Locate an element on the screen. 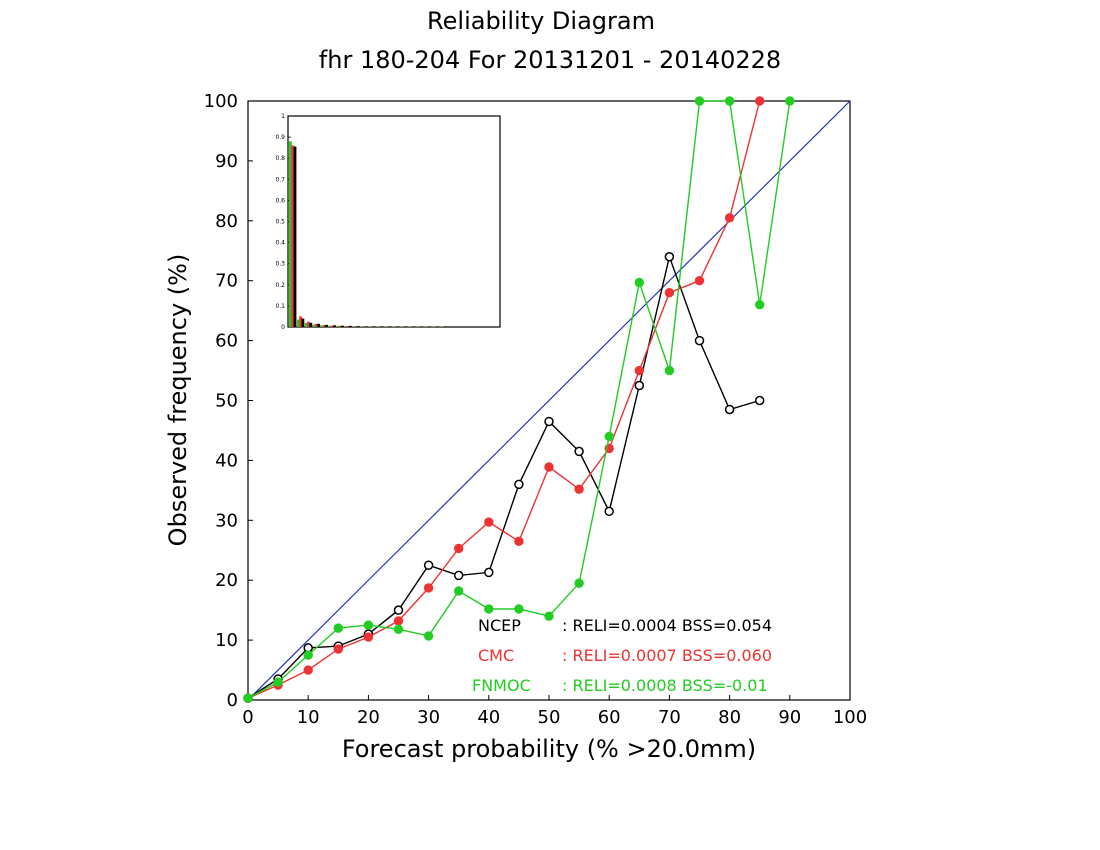  legend-stats-cmc: : RELI=0.0007 BSS=0.060 is located at coordinates (667, 655).